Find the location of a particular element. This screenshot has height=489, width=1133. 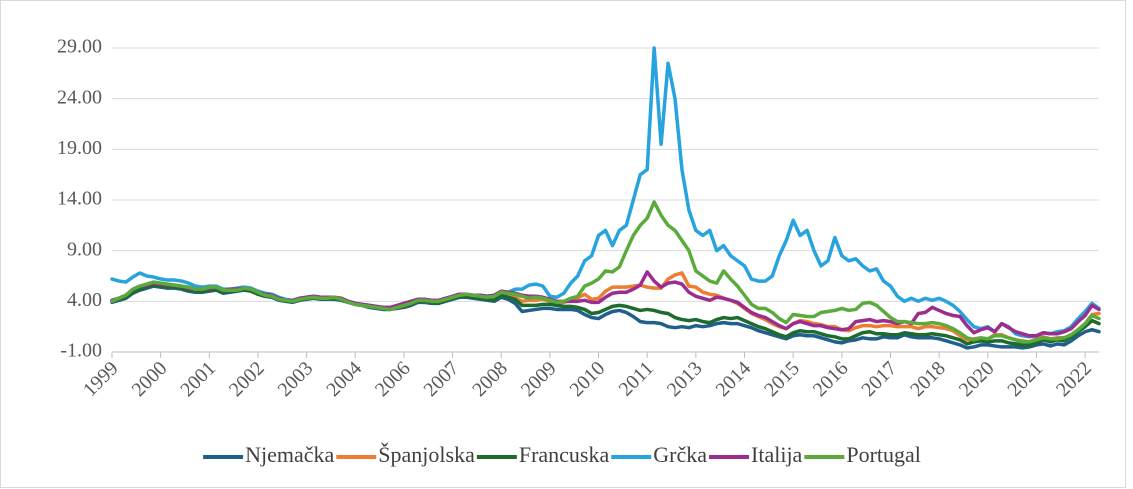

y-tick-label: 24.00 is located at coordinates (79, 97).